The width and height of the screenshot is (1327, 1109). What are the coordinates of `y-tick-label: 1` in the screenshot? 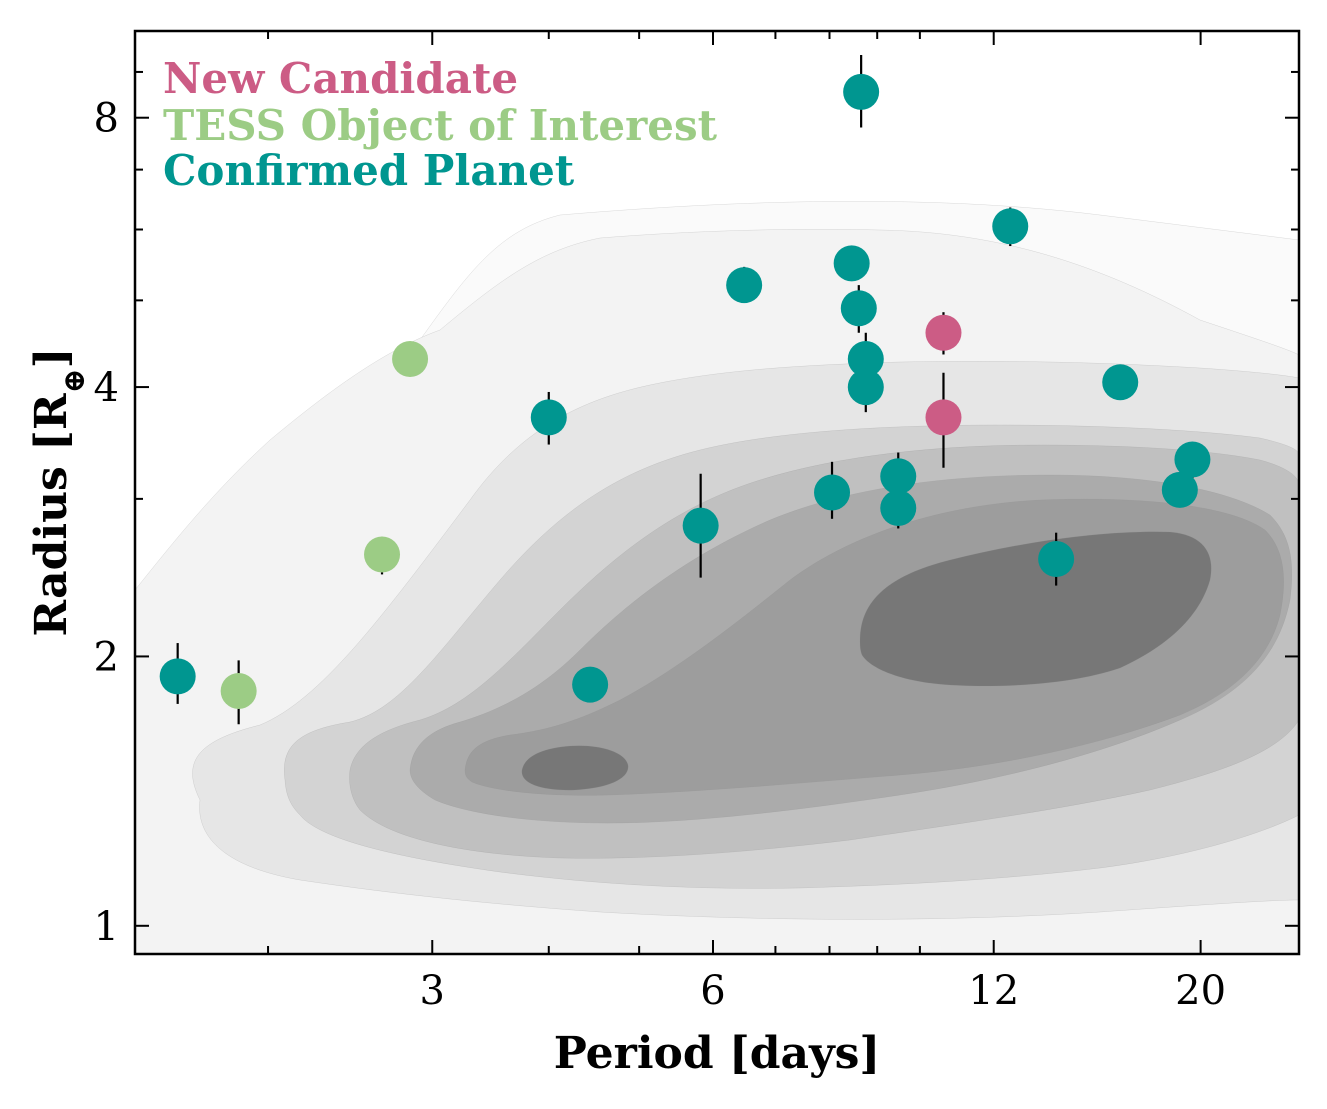 It's located at (106, 927).